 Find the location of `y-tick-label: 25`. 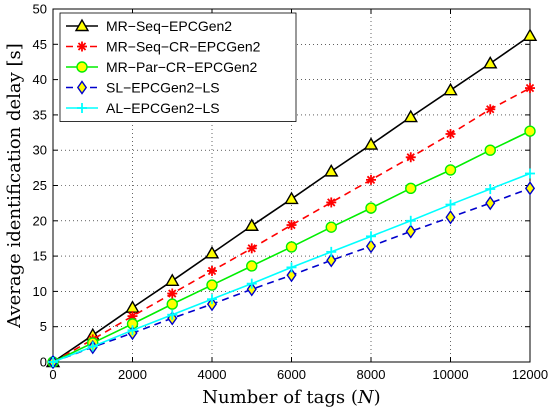

y-tick-label: 25 is located at coordinates (40, 185).